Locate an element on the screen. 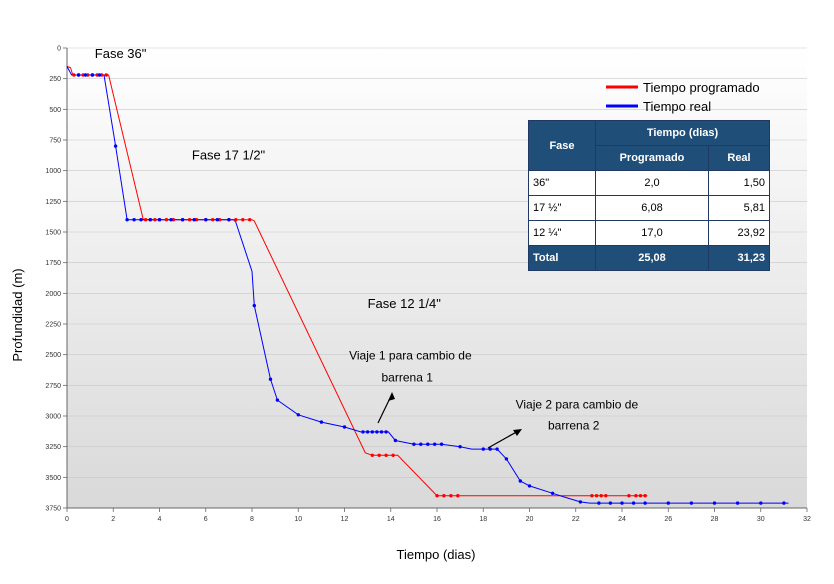  table-total-row: Total 25,08 31,23 is located at coordinates (649, 258).